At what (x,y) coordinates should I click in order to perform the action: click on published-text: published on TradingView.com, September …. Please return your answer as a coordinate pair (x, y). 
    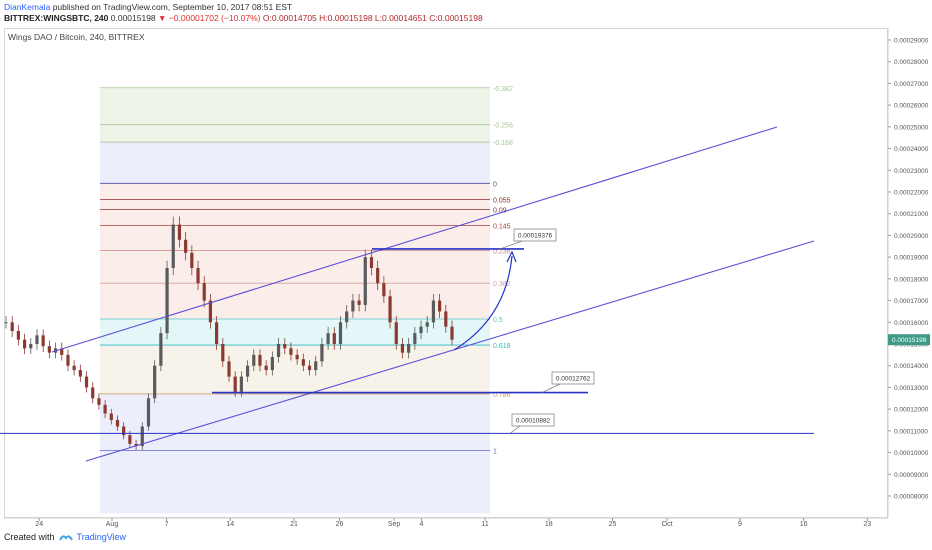
    Looking at the image, I should click on (172, 7).